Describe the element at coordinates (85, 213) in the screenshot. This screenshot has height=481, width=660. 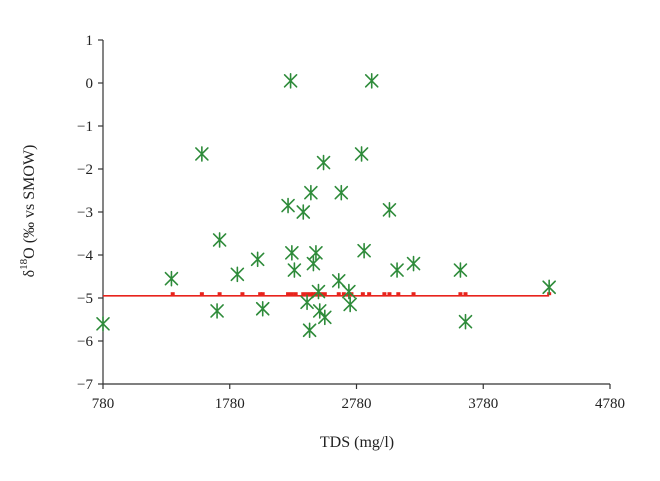
I see `y-tick-label: −3` at that location.